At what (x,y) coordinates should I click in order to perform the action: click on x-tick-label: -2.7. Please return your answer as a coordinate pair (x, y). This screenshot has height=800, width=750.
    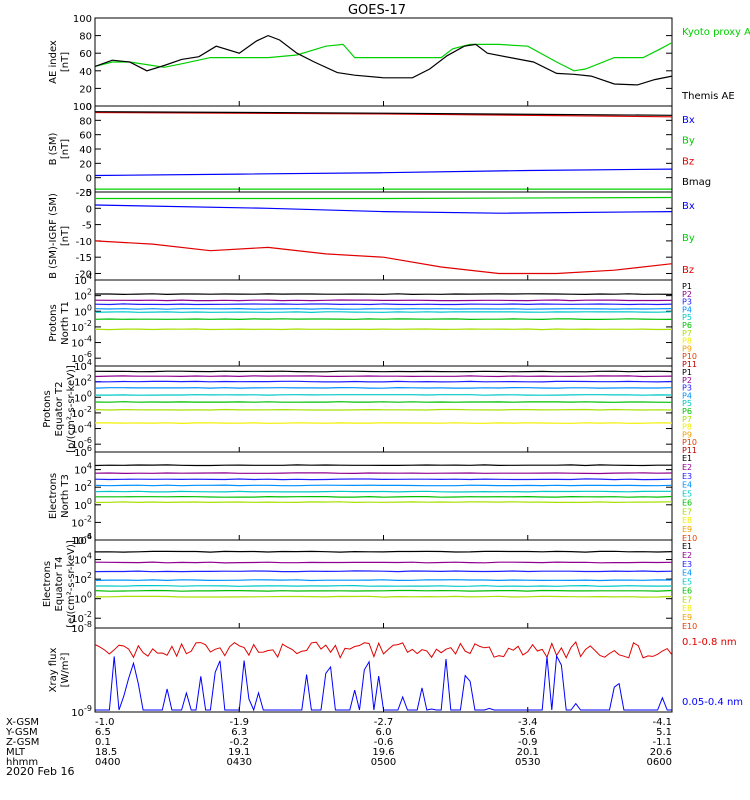
    Looking at the image, I should click on (384, 722).